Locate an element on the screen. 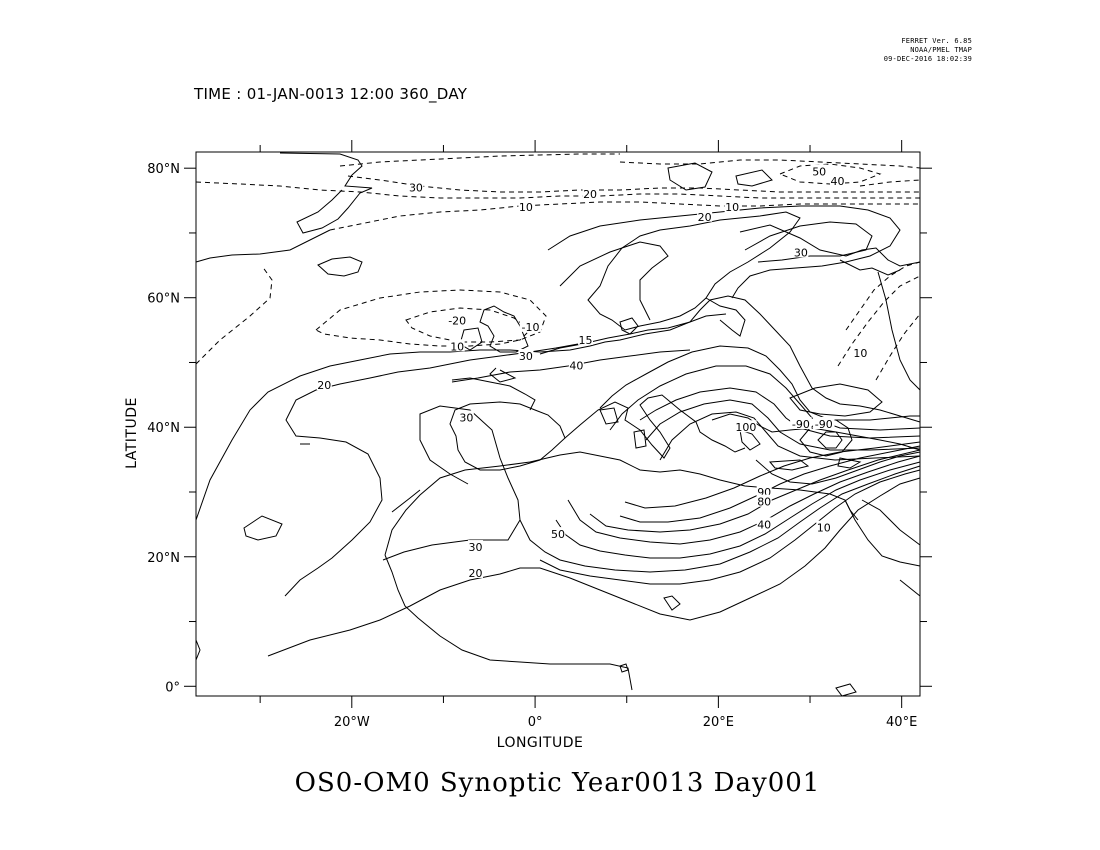 Image resolution: width=1100 pixels, height=850 pixels. plot-title: OS0-OM0 Synoptic Year0013 Day001 is located at coordinates (557, 783).